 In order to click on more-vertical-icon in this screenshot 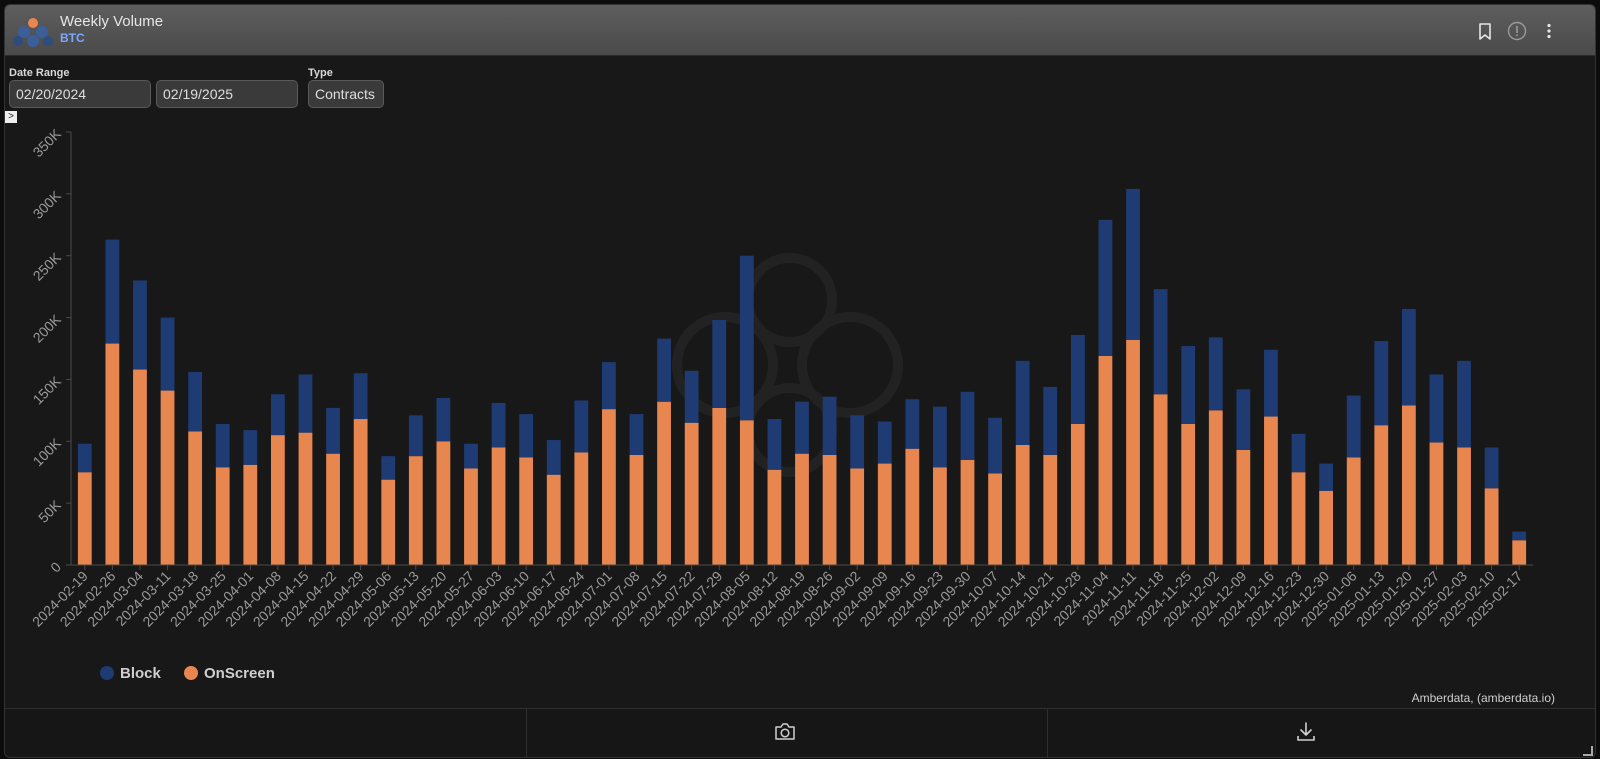, I will do `click(1549, 31)`.